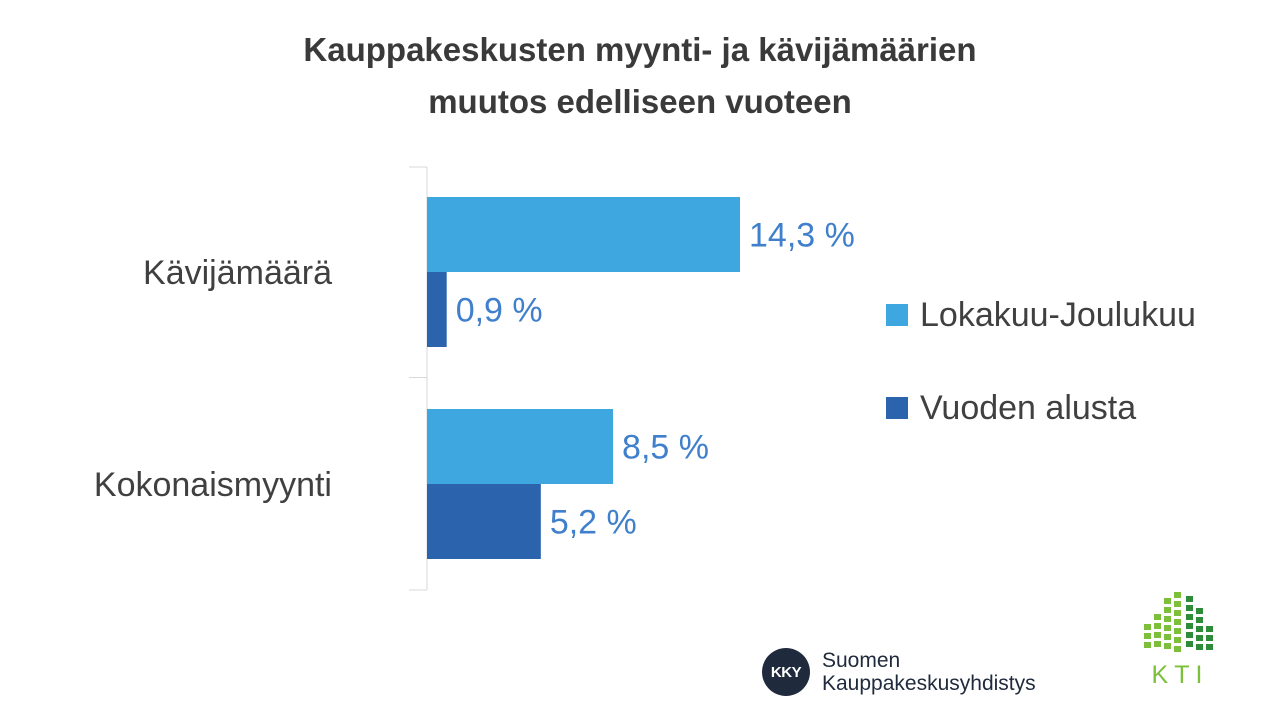 The width and height of the screenshot is (1280, 720). Describe the element at coordinates (665, 448) in the screenshot. I see `data-label-1-0: 8,5 %` at that location.